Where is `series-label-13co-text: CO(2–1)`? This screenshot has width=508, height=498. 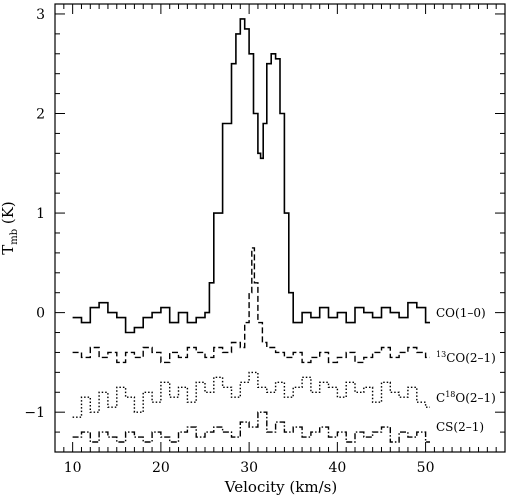
series-label-13co-text: CO(2–1) is located at coordinates (471, 358).